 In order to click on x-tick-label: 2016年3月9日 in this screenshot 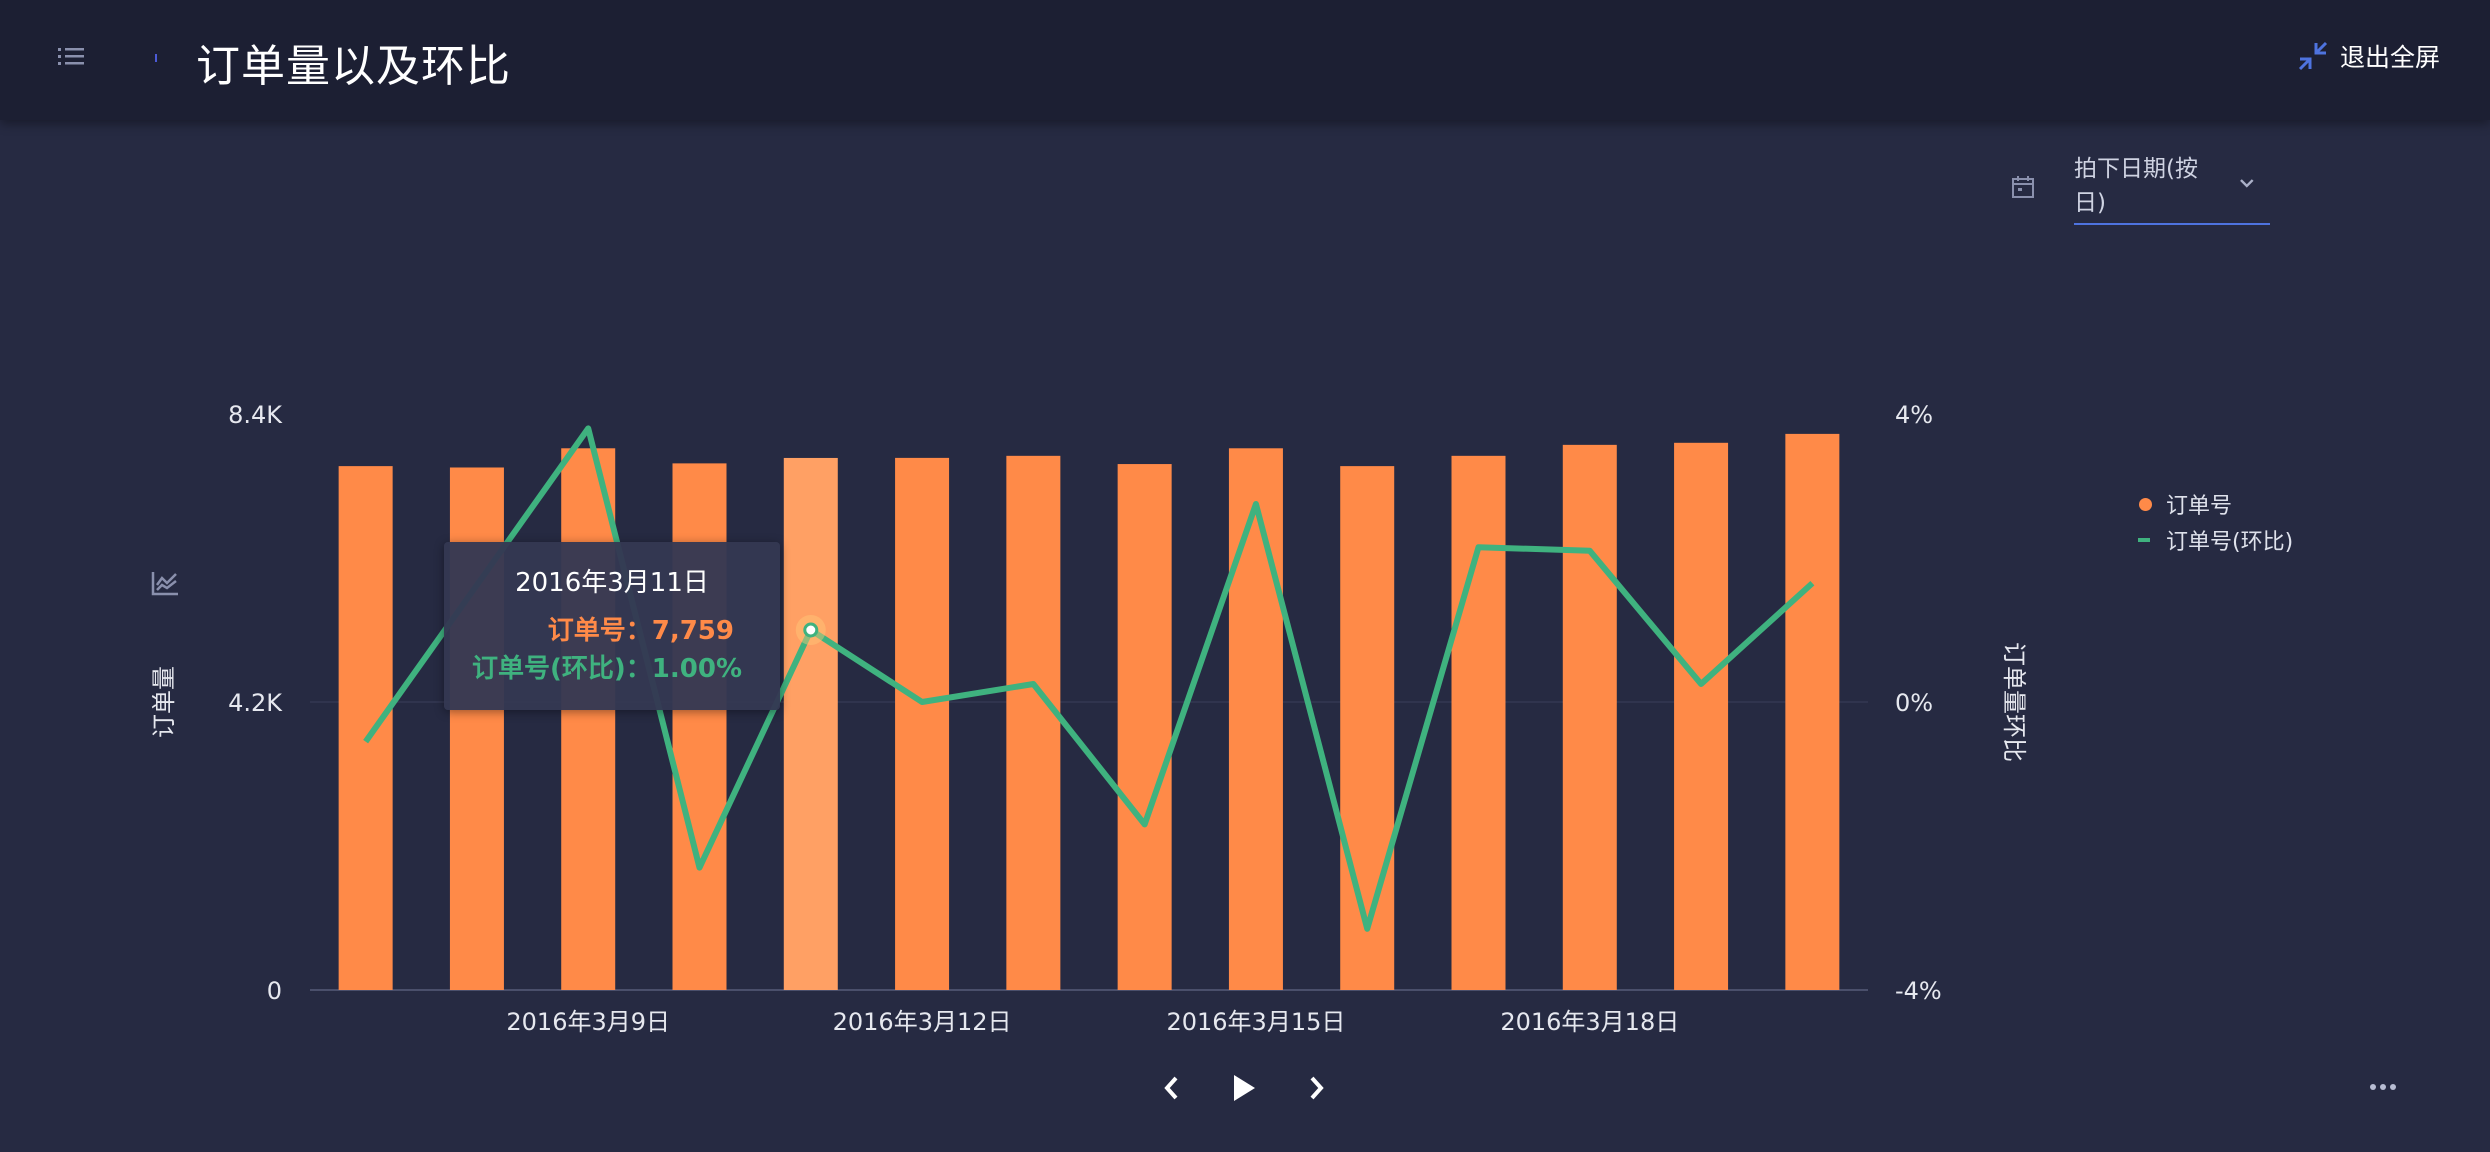, I will do `click(588, 1022)`.